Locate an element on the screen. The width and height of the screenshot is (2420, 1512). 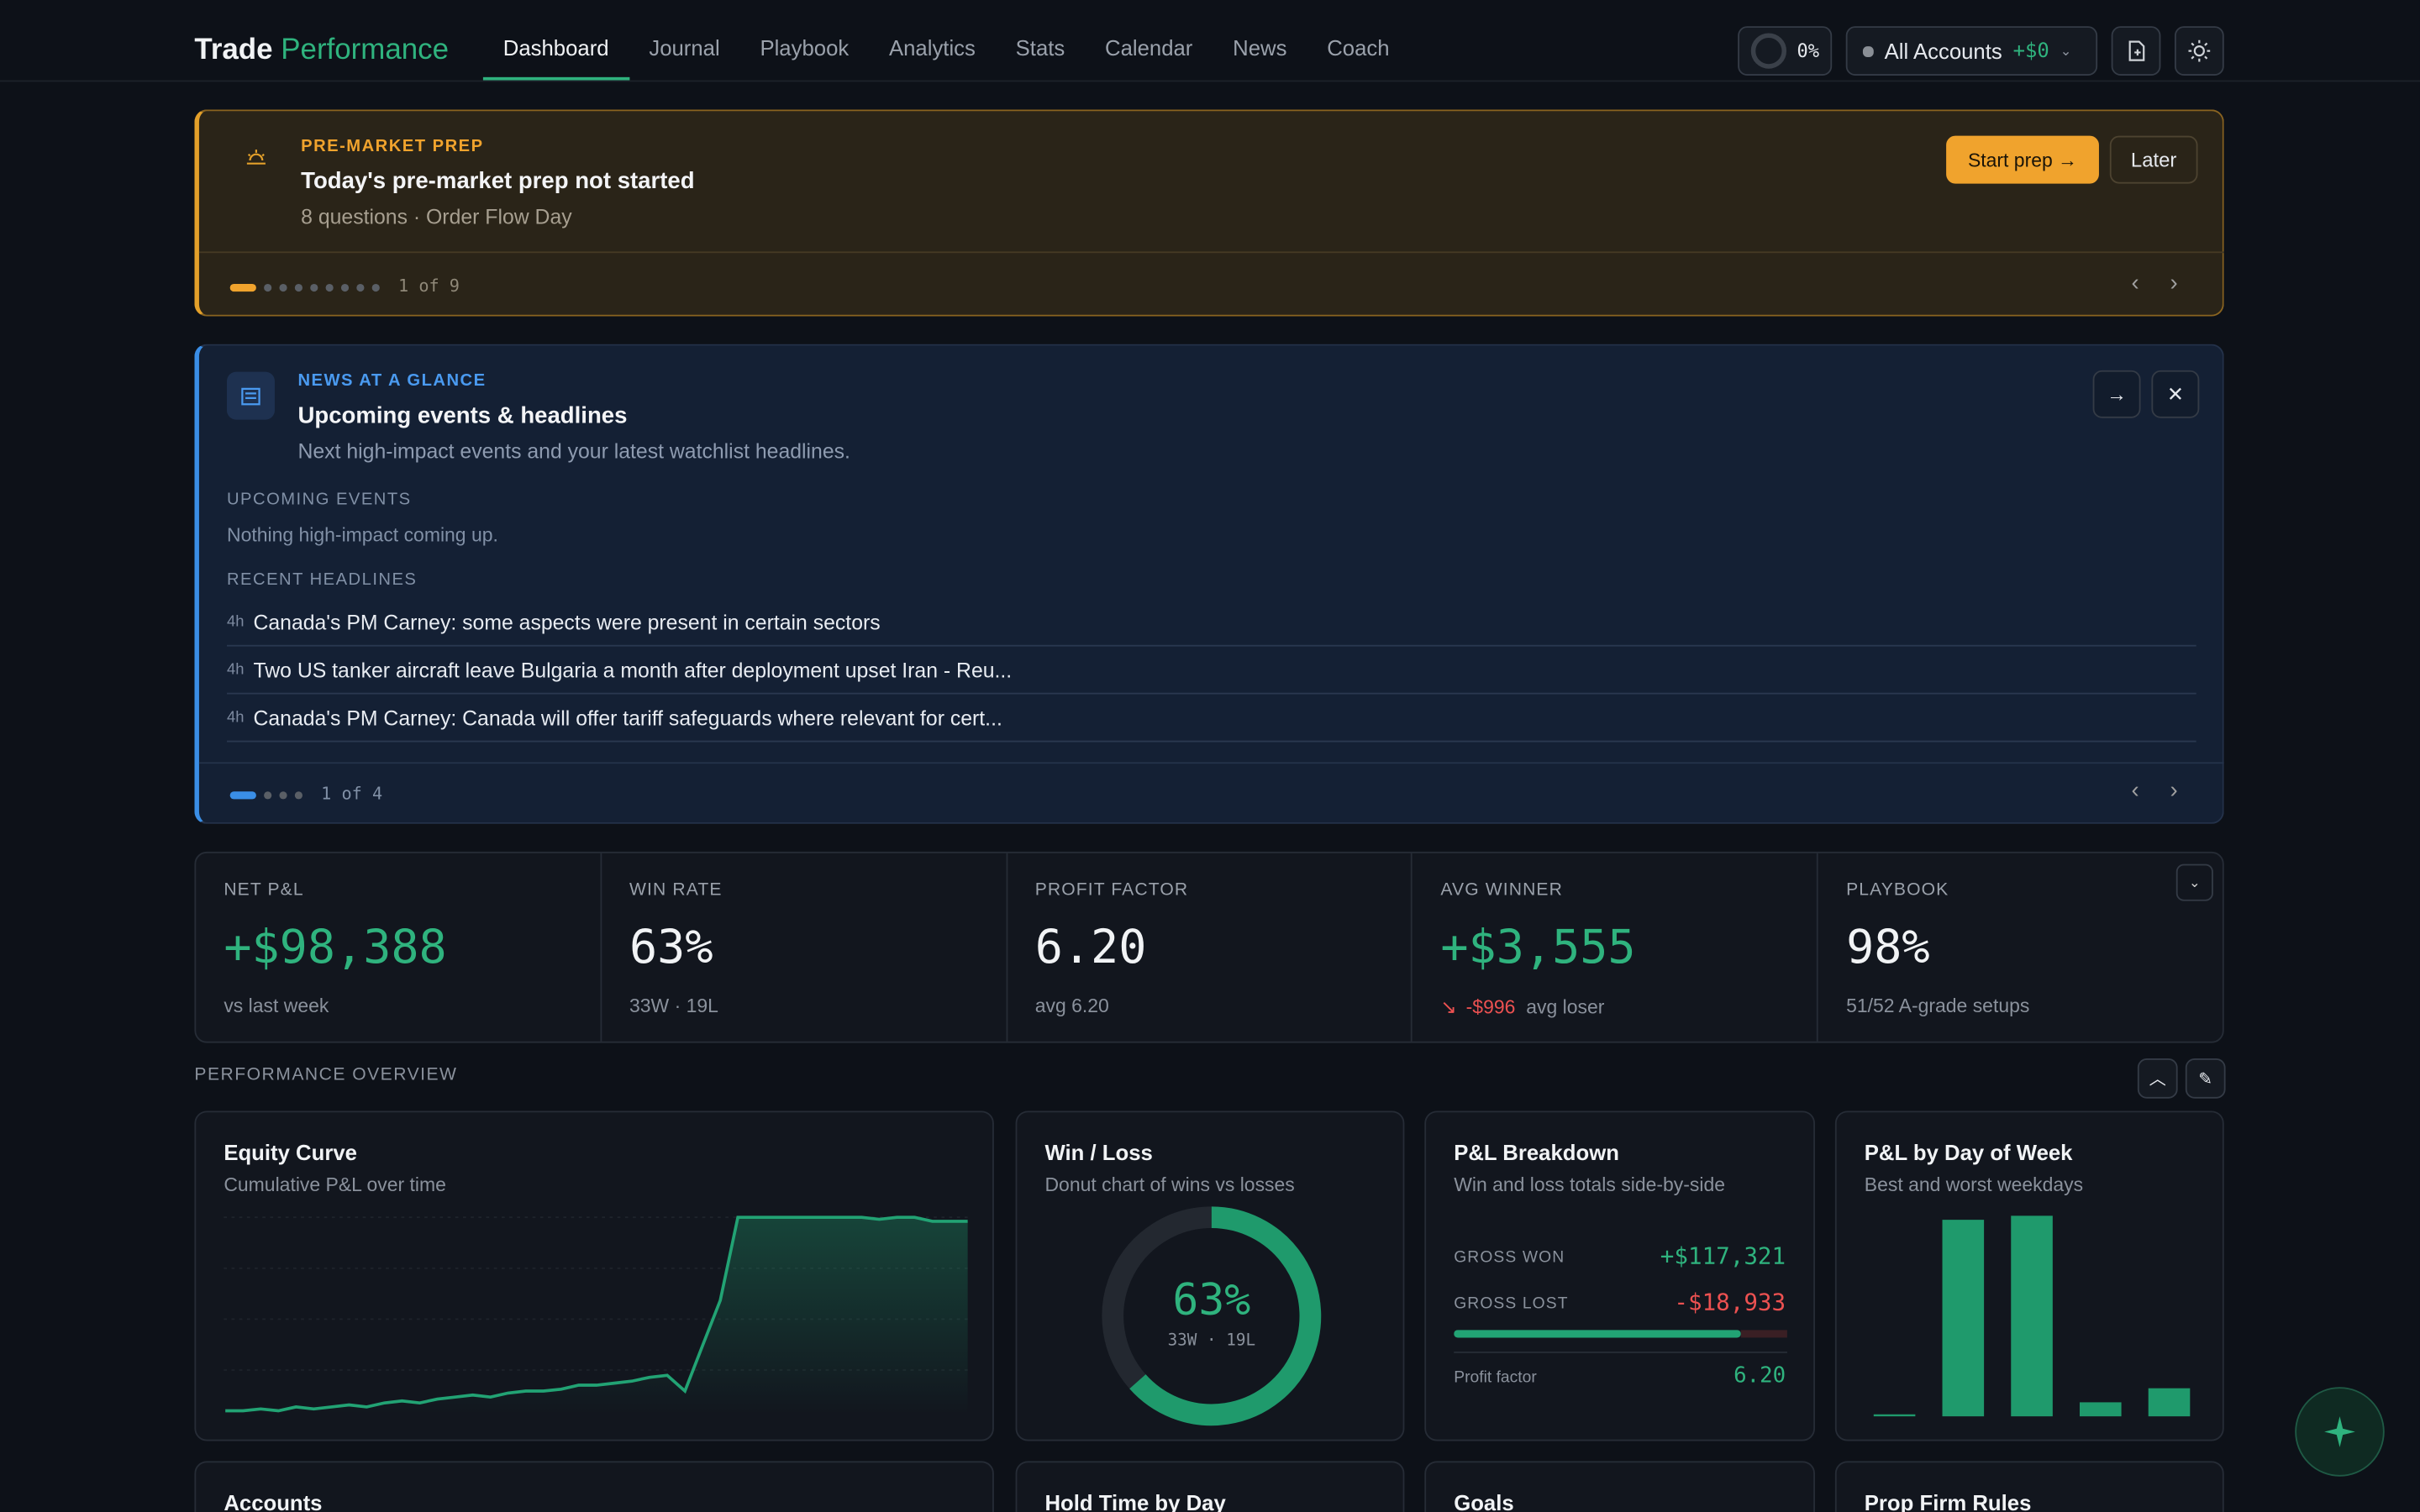
equity-line is located at coordinates (597, 1314).